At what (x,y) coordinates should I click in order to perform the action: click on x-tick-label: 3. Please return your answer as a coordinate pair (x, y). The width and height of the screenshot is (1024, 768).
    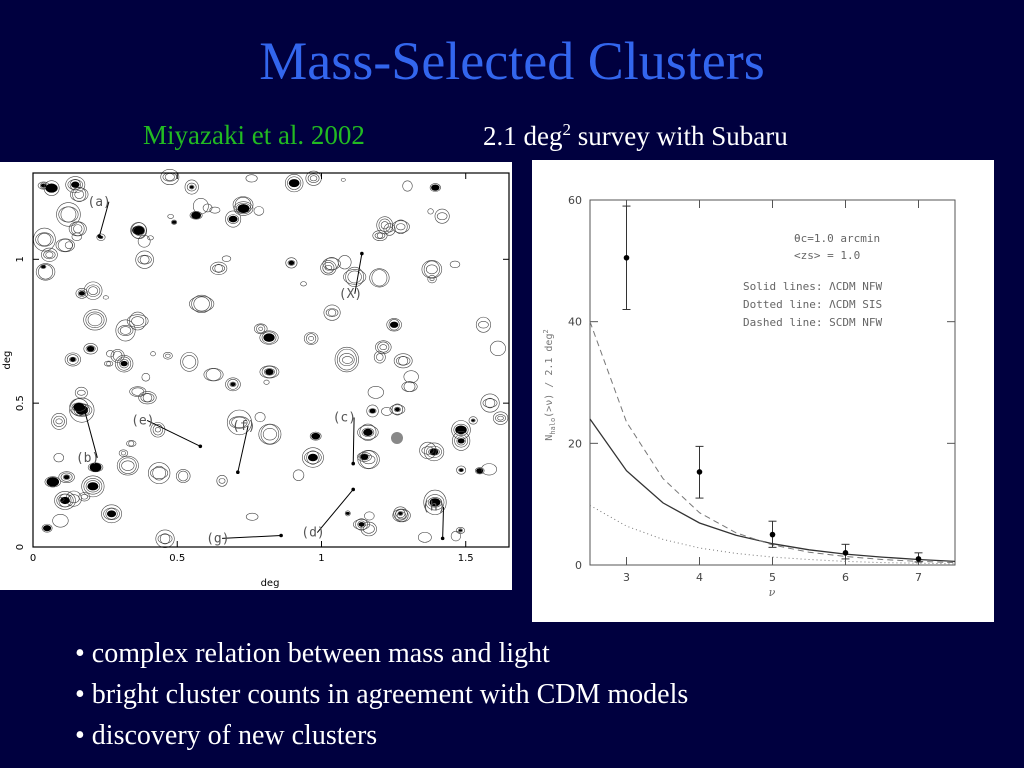
    Looking at the image, I should click on (626, 577).